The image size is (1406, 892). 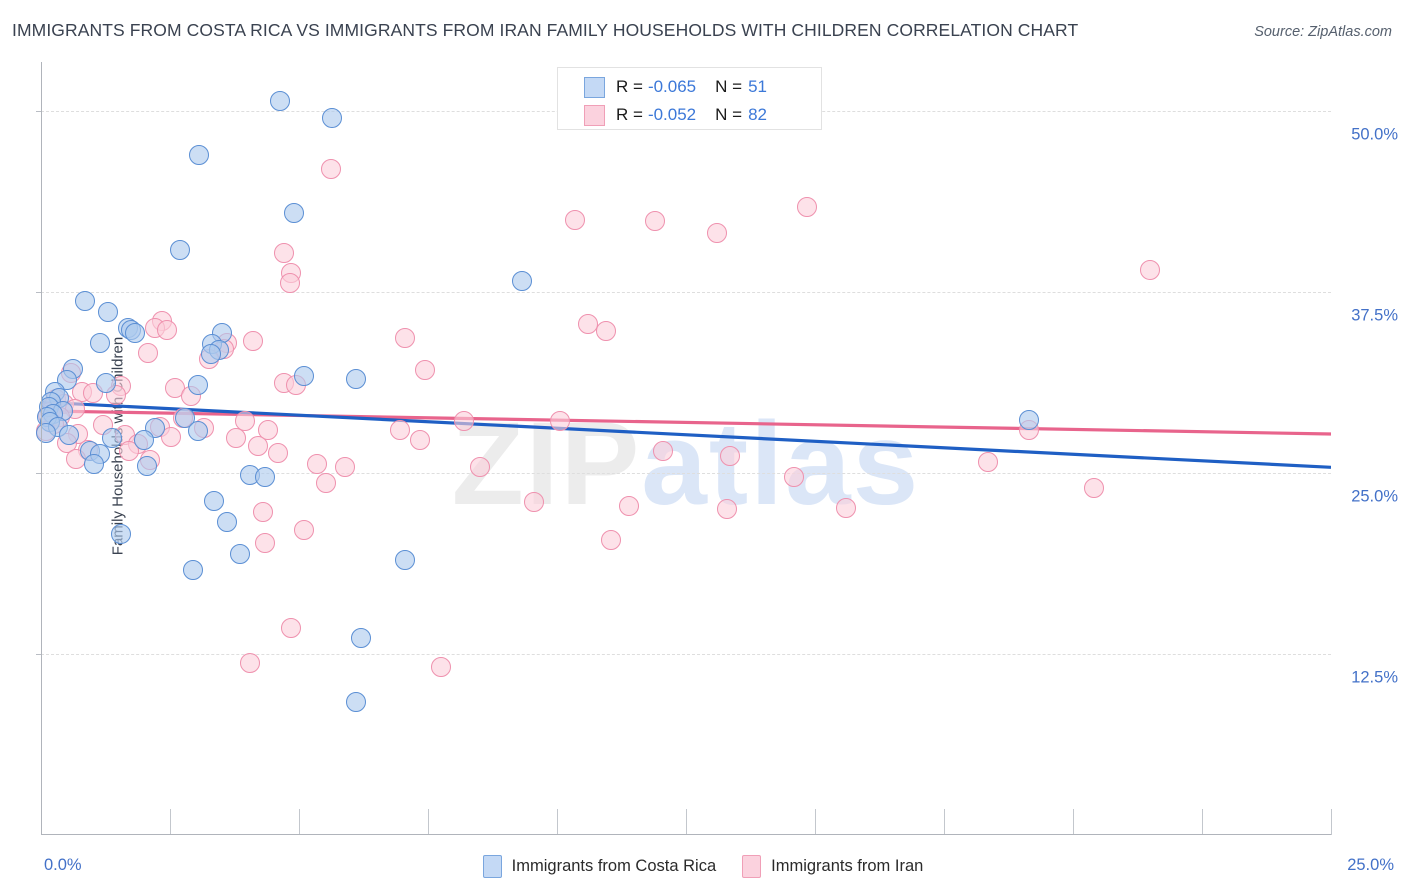 I want to click on legend-label-iran: Immigrants from Iran, so click(x=847, y=866).